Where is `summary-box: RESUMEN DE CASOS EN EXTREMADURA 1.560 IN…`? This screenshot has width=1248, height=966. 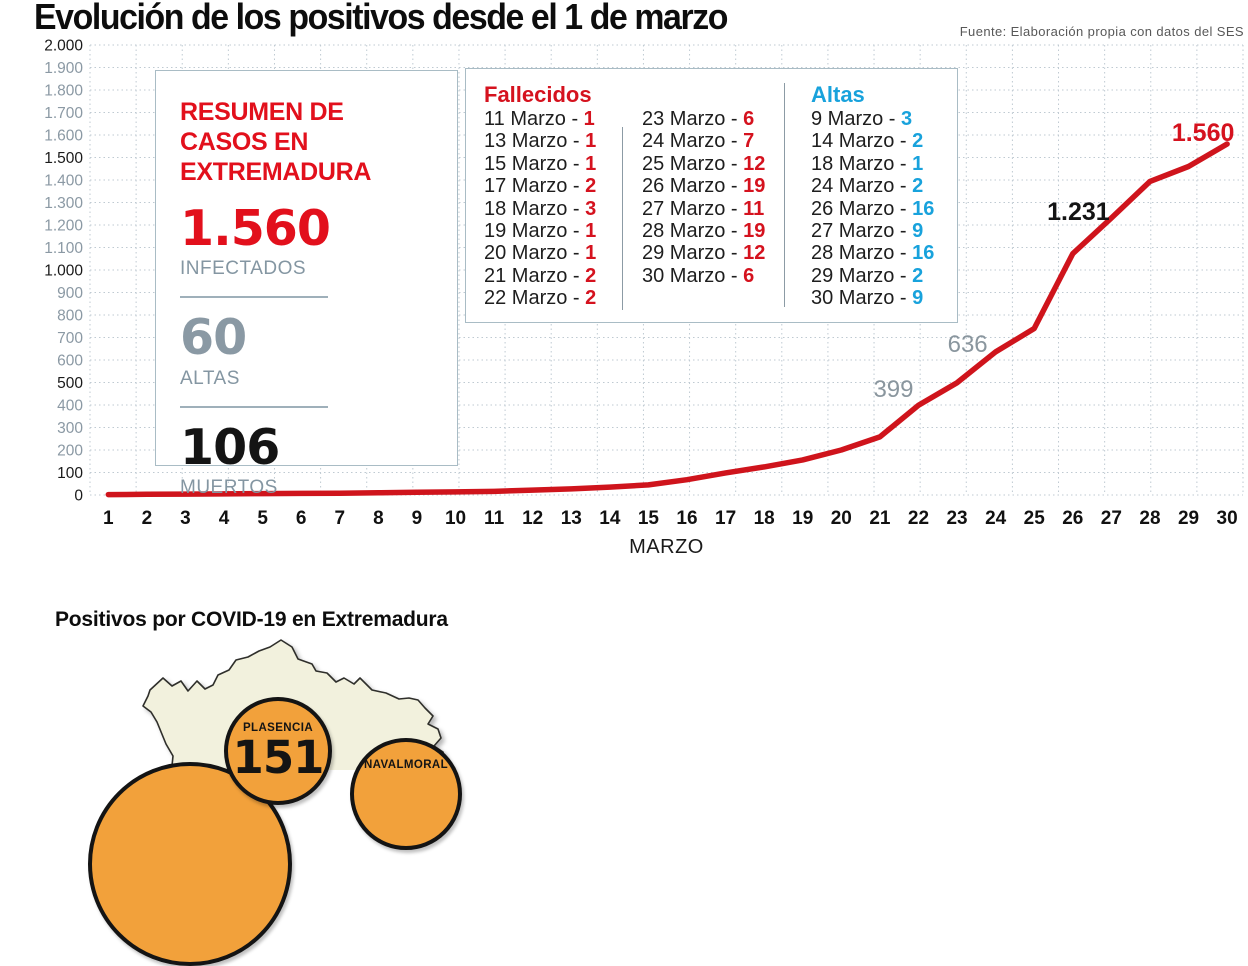
summary-box: RESUMEN DE CASOS EN EXTREMADURA 1.560 IN… is located at coordinates (306, 284).